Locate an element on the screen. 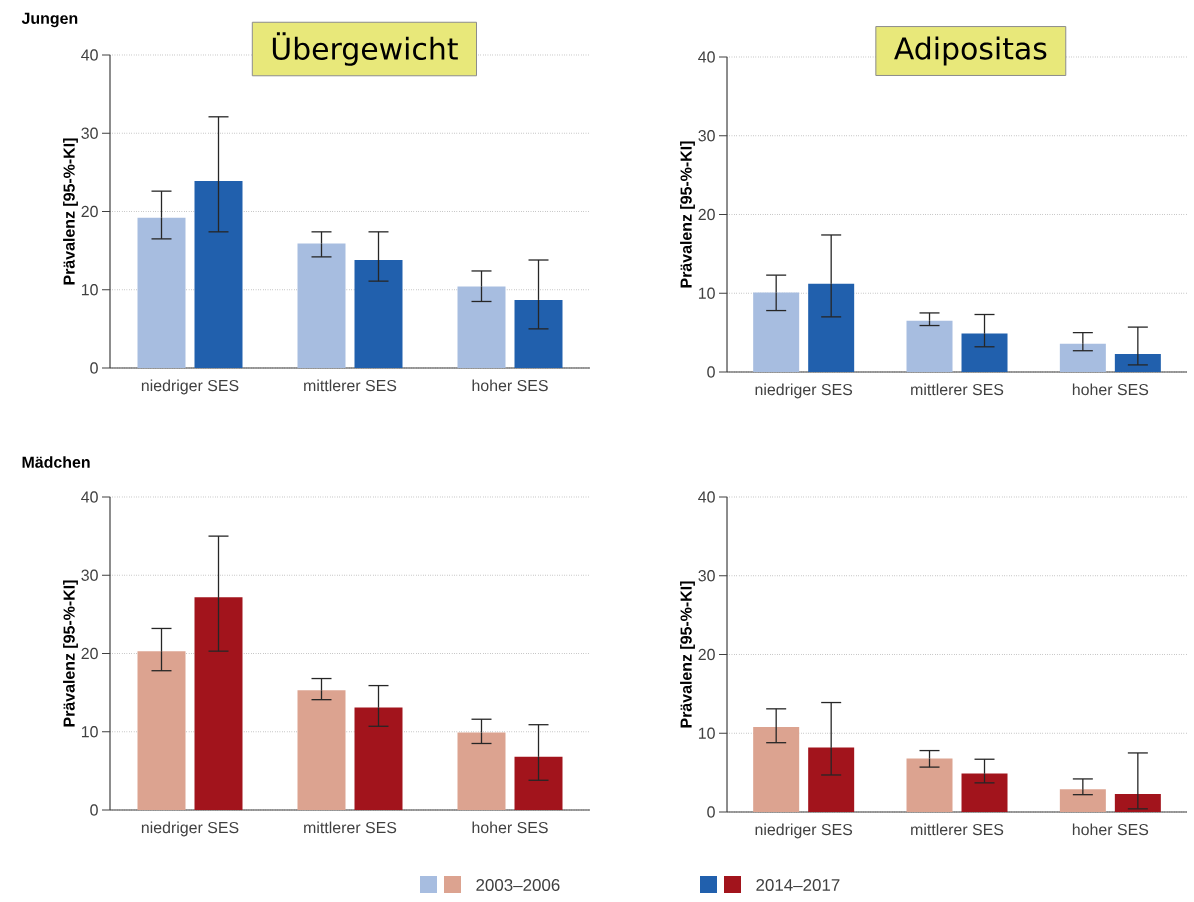  legend-label: 2003–2006 is located at coordinates (518, 885).